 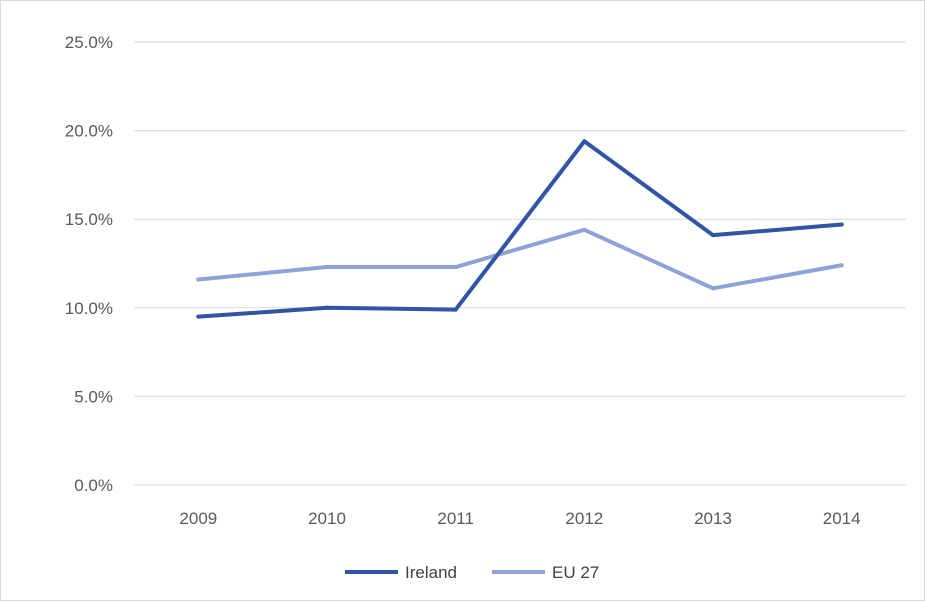 I want to click on x-tick-label: 2013, so click(x=713, y=518).